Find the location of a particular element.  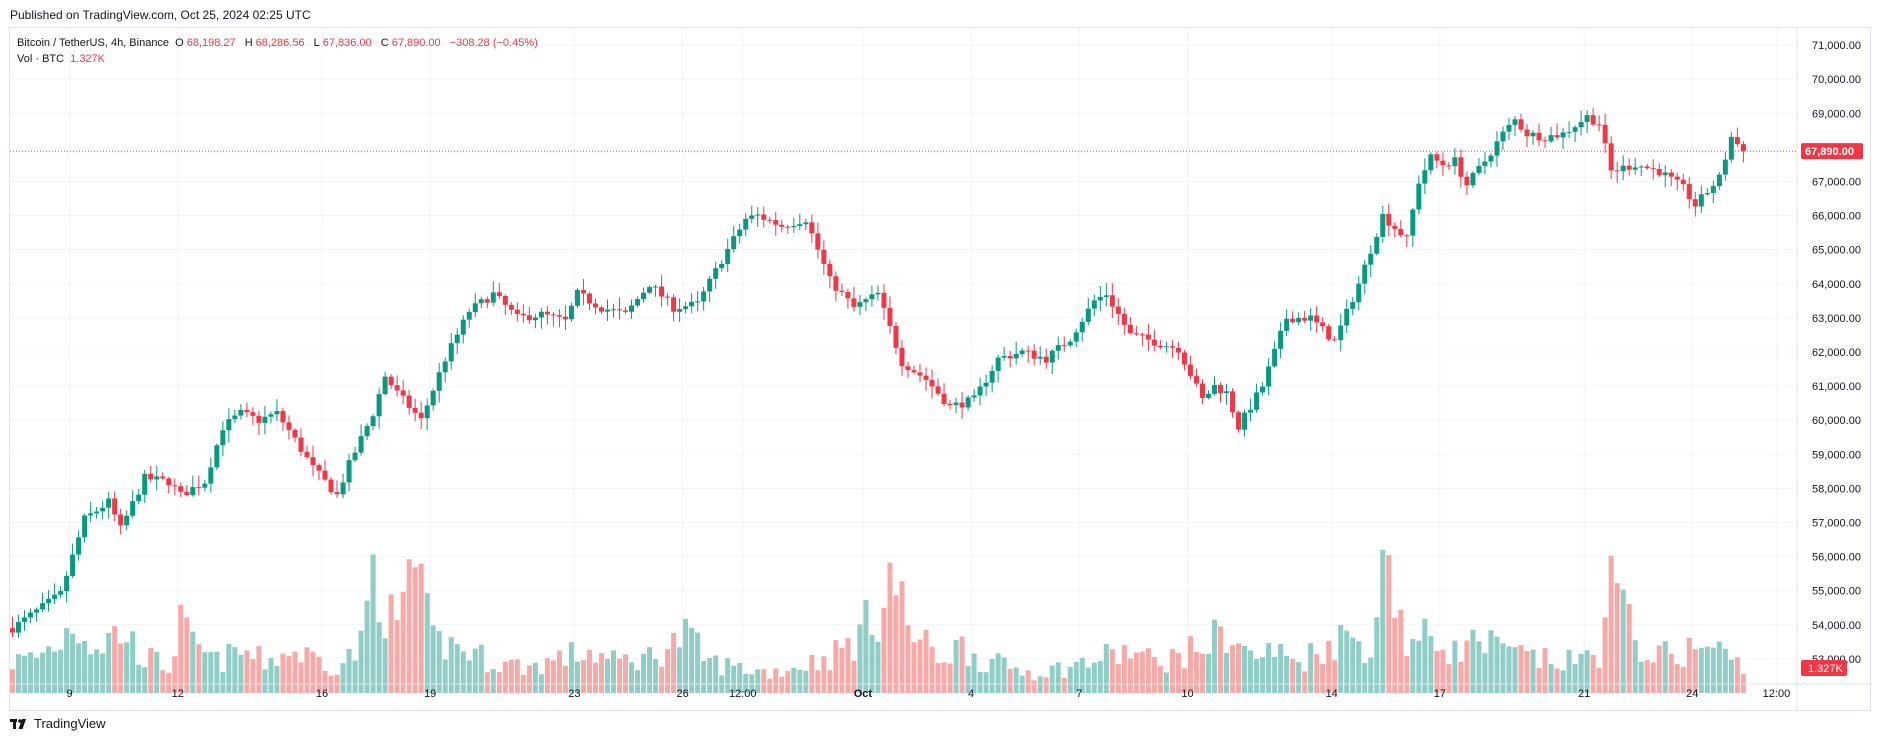

tradingview-brand: TradingView is located at coordinates (58, 723).